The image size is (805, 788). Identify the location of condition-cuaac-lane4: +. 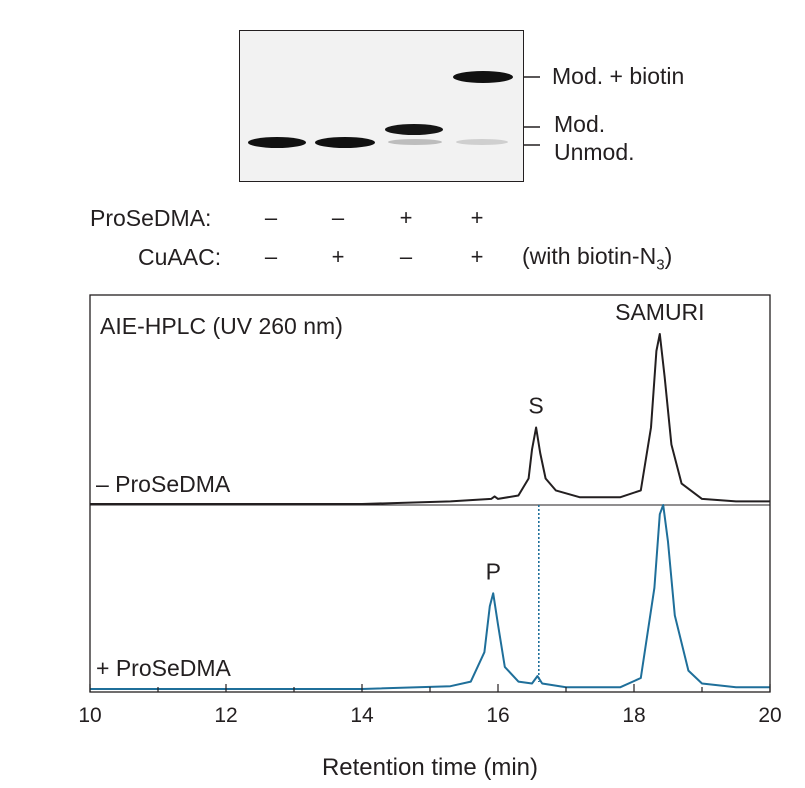
(477, 256).